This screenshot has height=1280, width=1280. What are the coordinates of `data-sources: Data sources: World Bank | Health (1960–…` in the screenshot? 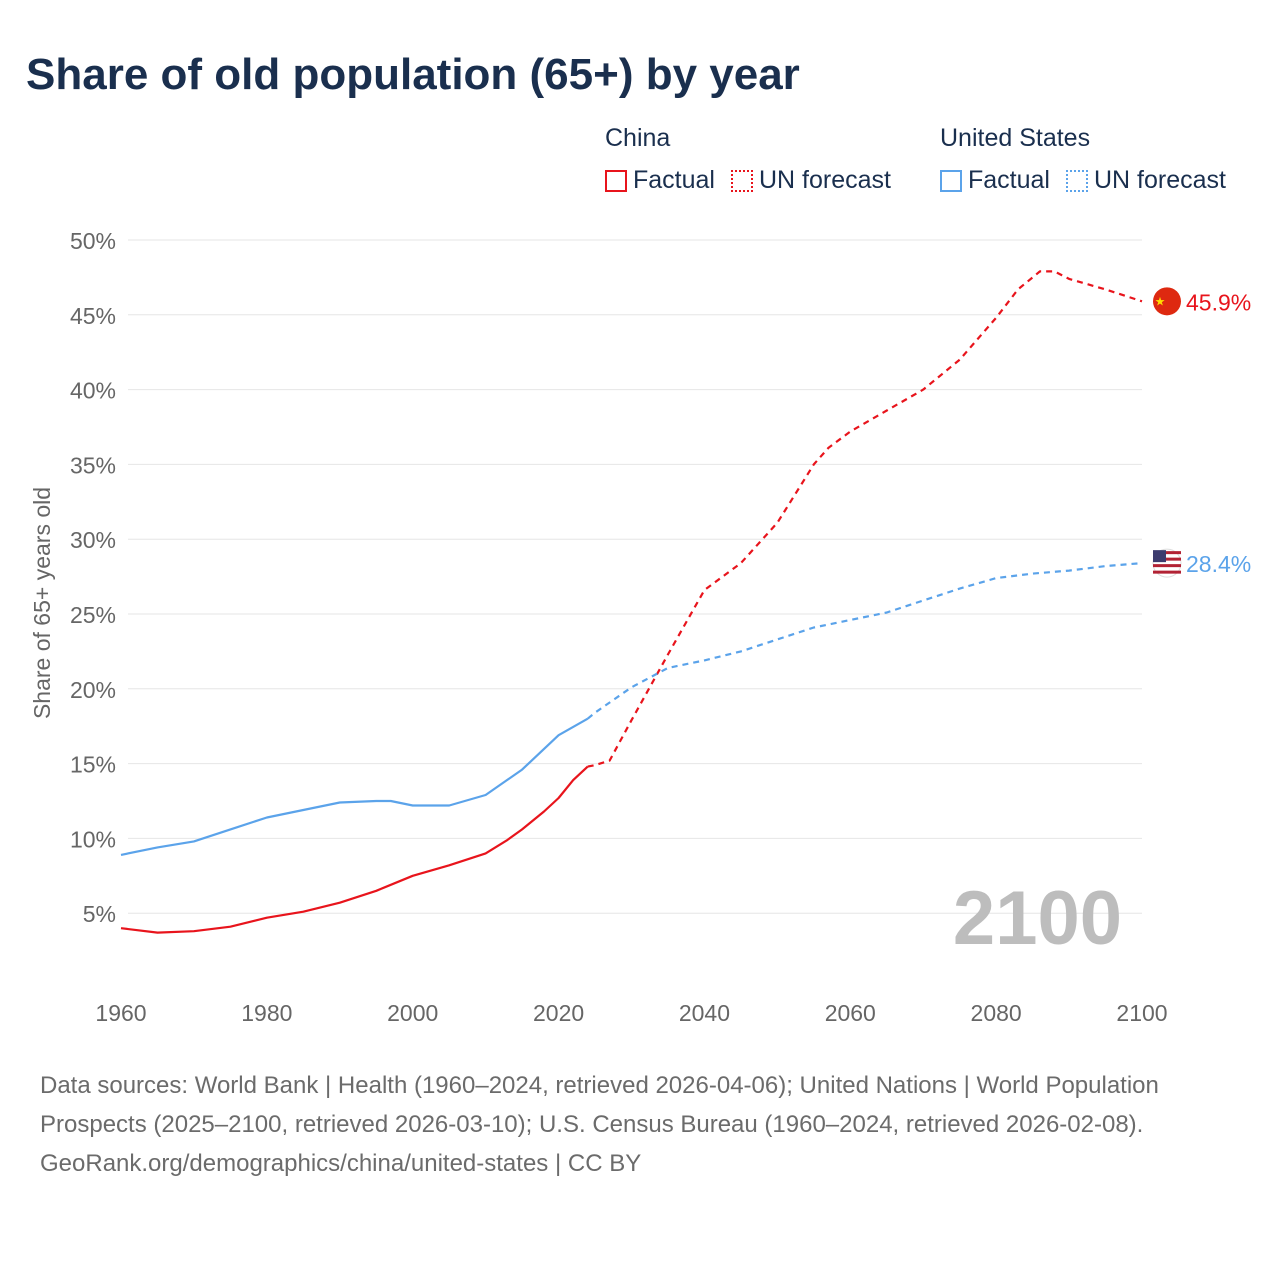 It's located at (599, 1105).